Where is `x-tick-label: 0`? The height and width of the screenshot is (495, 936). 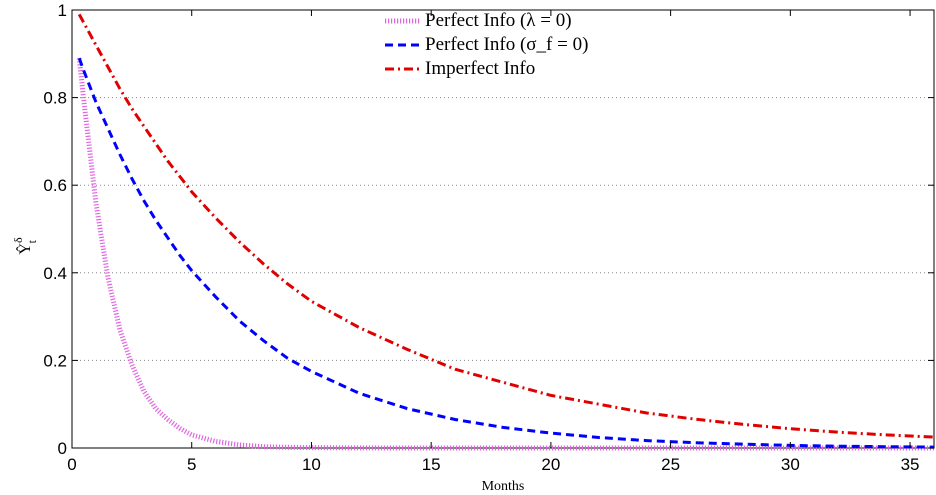 x-tick-label: 0 is located at coordinates (71, 464).